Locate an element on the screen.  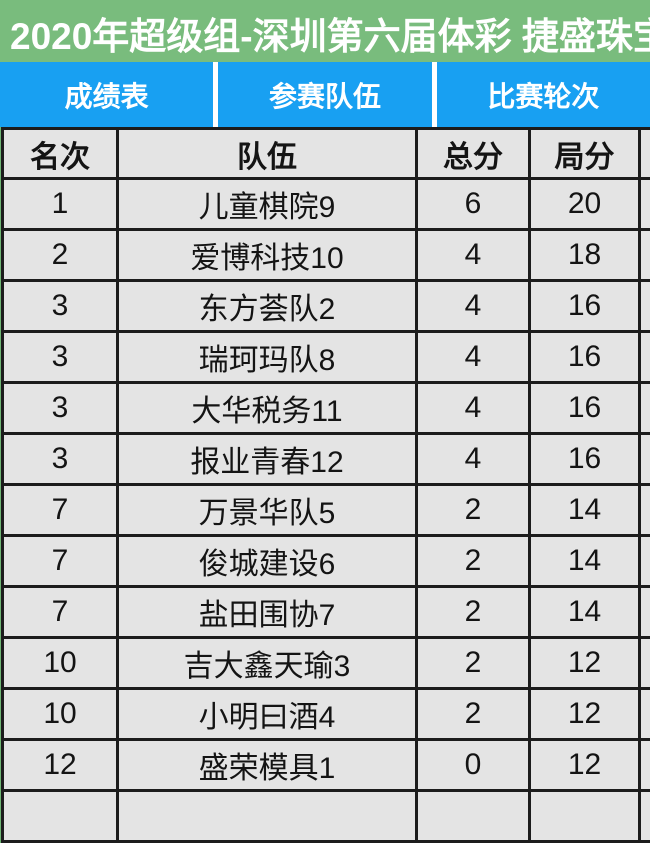
header-row: 名次 队伍 总分 局分 is located at coordinates (326, 154).